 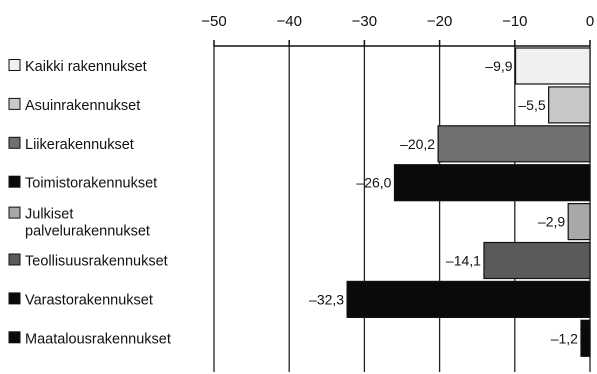 I want to click on category-label: Varastorakennukset, so click(x=89, y=300).